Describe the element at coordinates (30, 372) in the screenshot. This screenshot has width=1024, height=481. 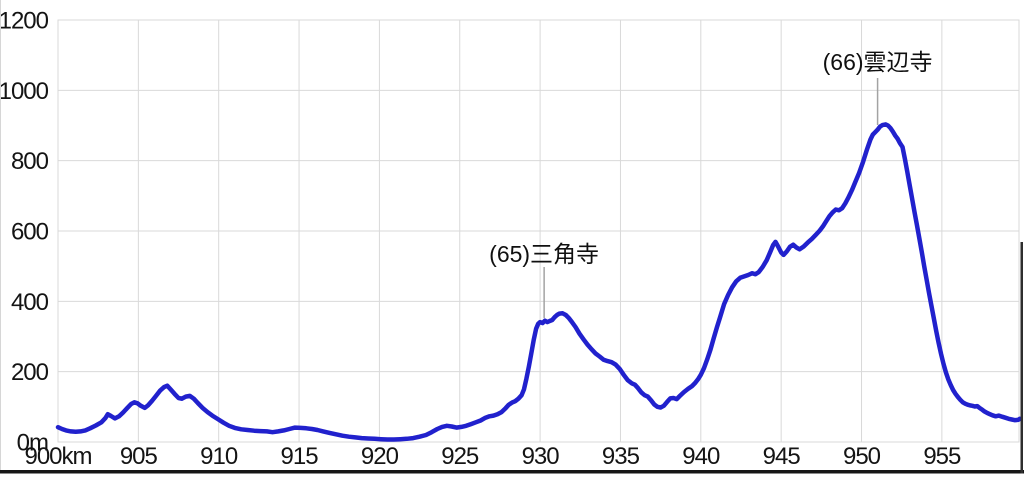
I see `y-tick-label: 200` at that location.